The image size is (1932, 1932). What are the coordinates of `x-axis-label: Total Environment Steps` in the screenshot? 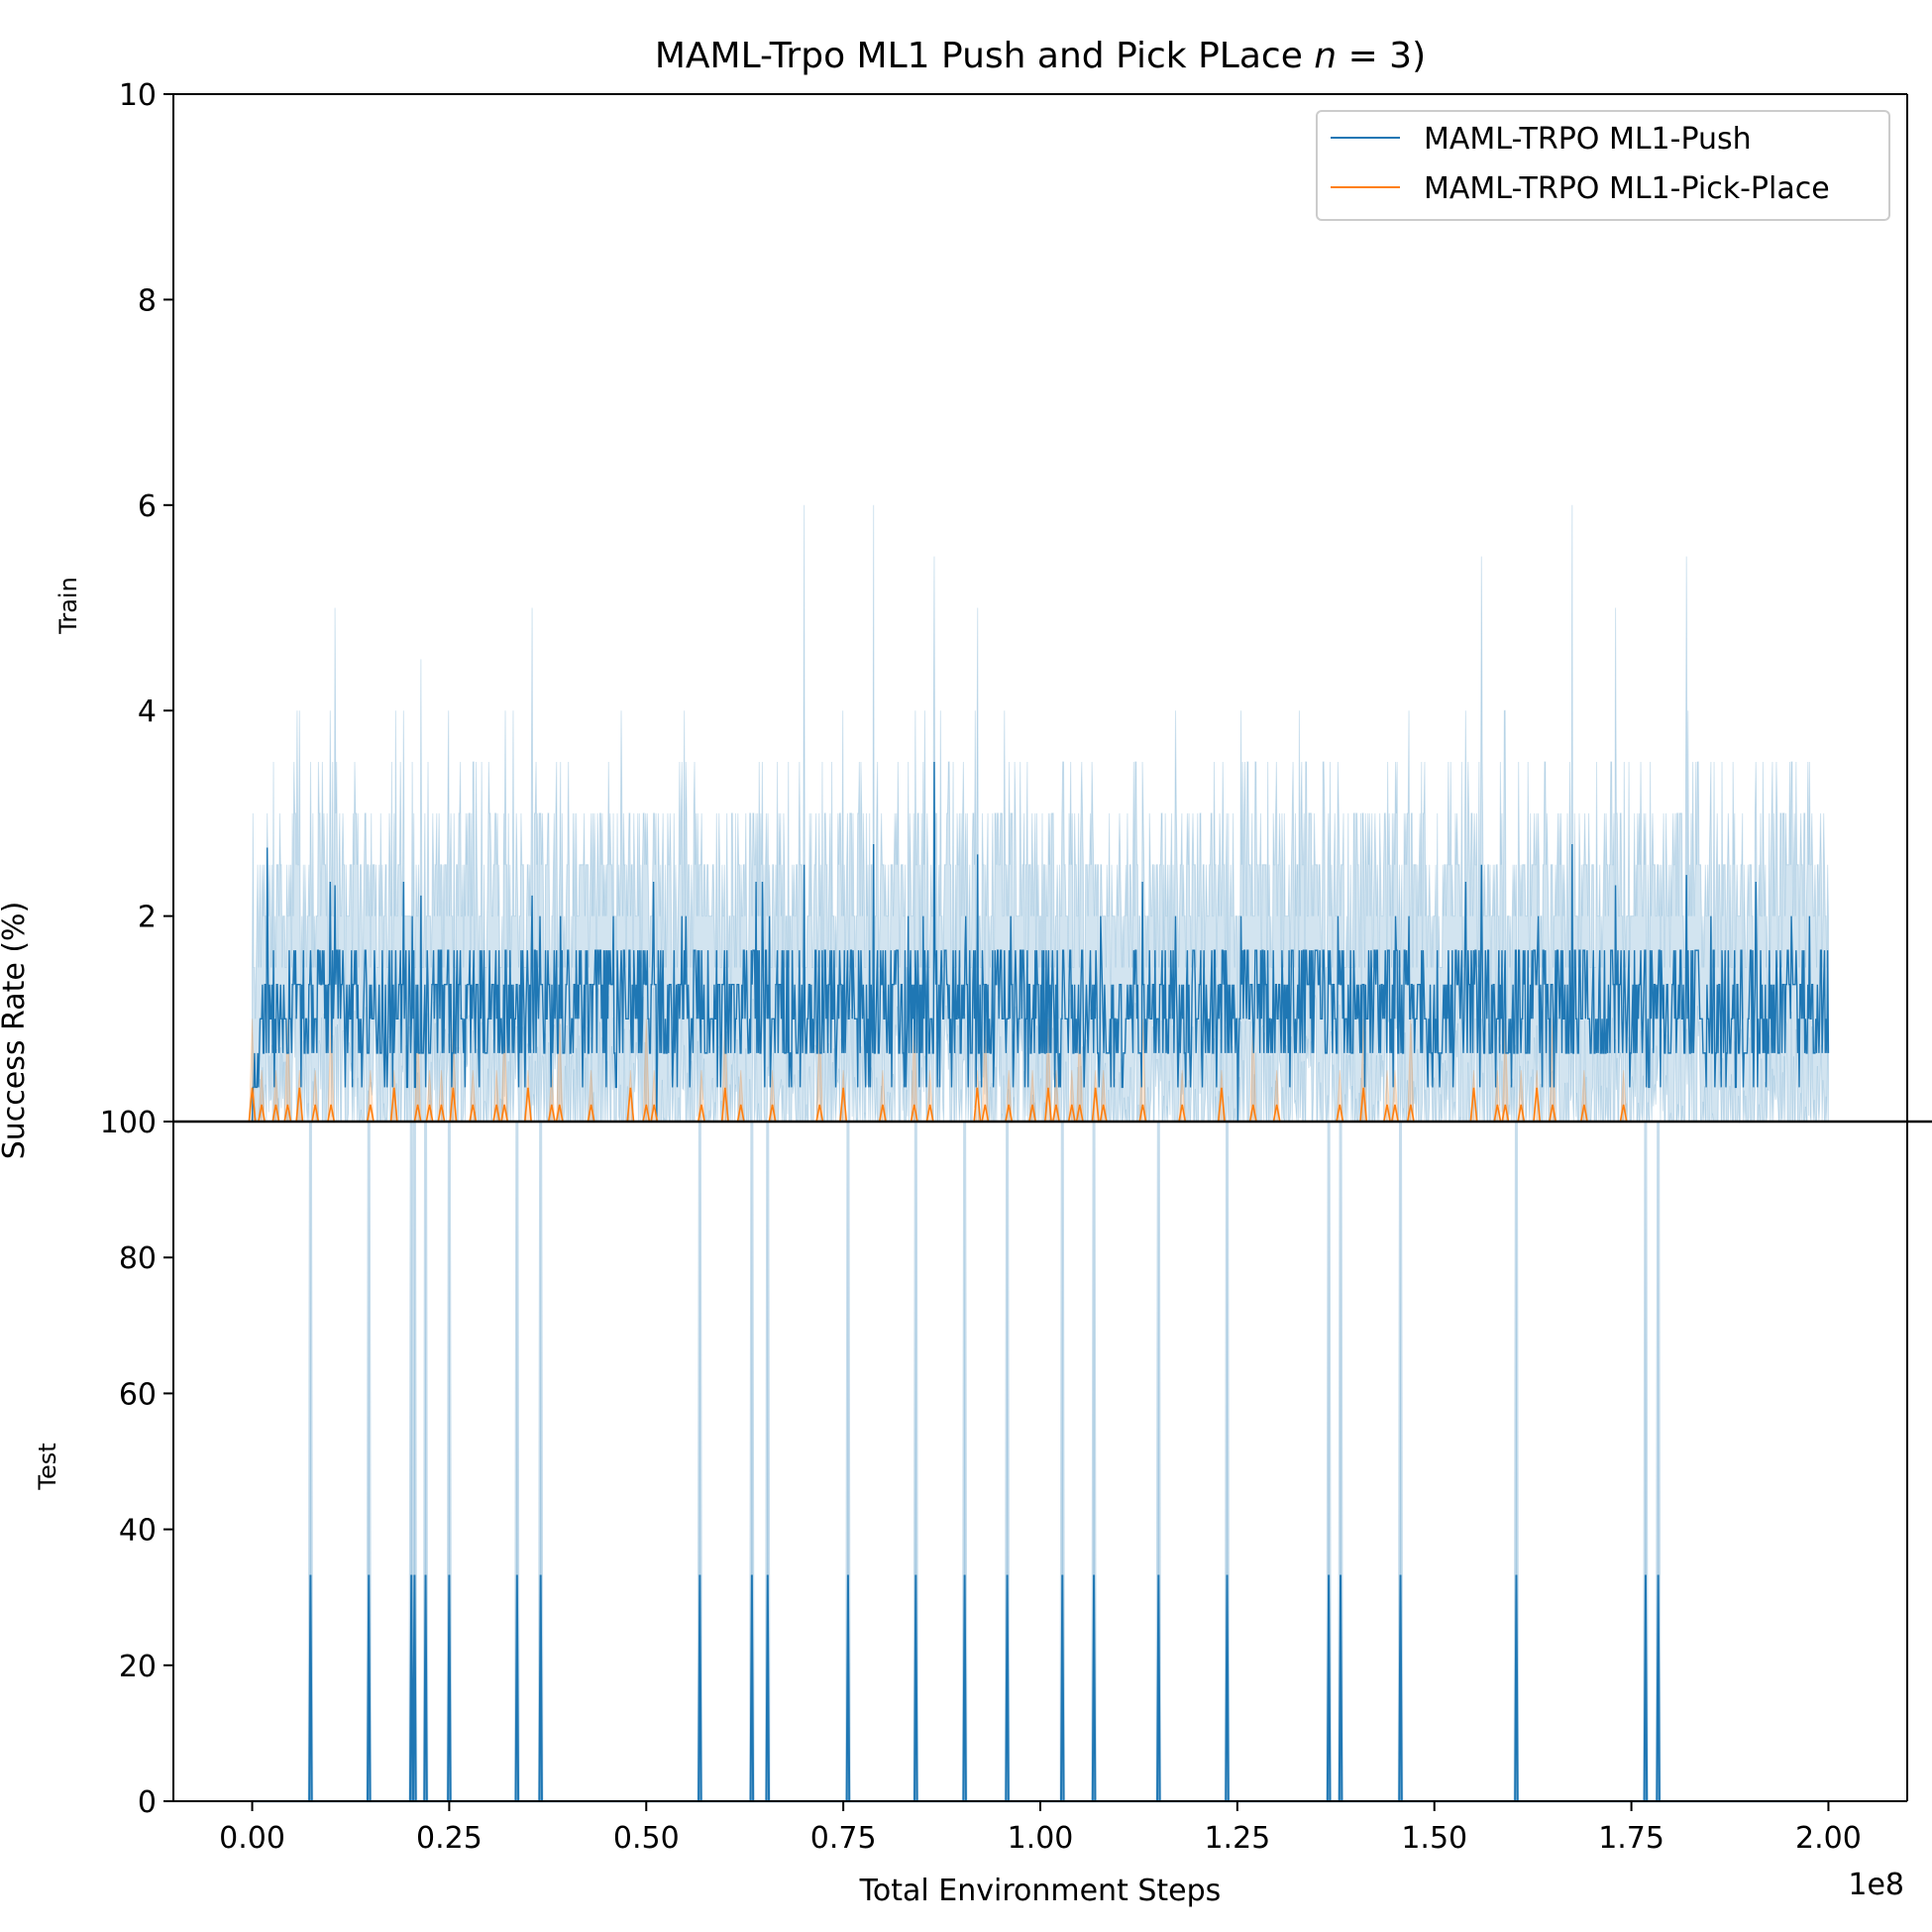 It's located at (1040, 1891).